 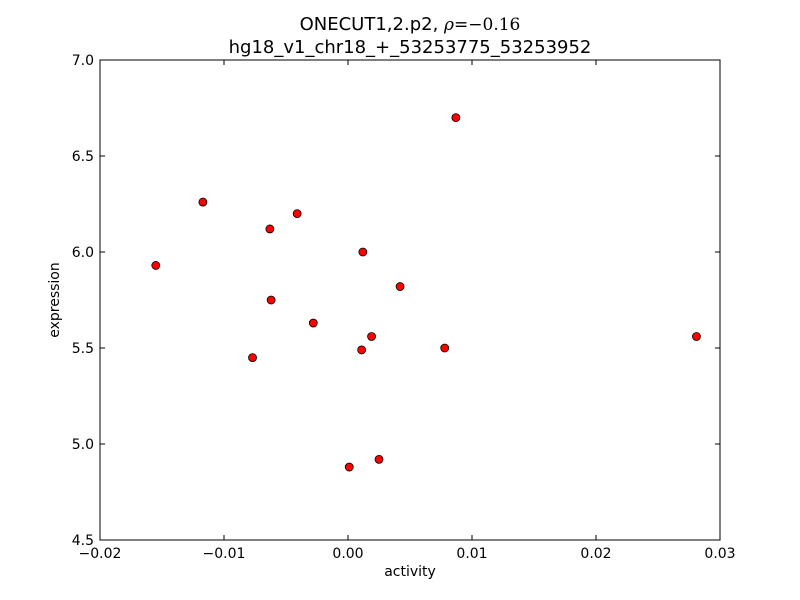 I want to click on x-tick-label: −0.01, so click(x=224, y=554).